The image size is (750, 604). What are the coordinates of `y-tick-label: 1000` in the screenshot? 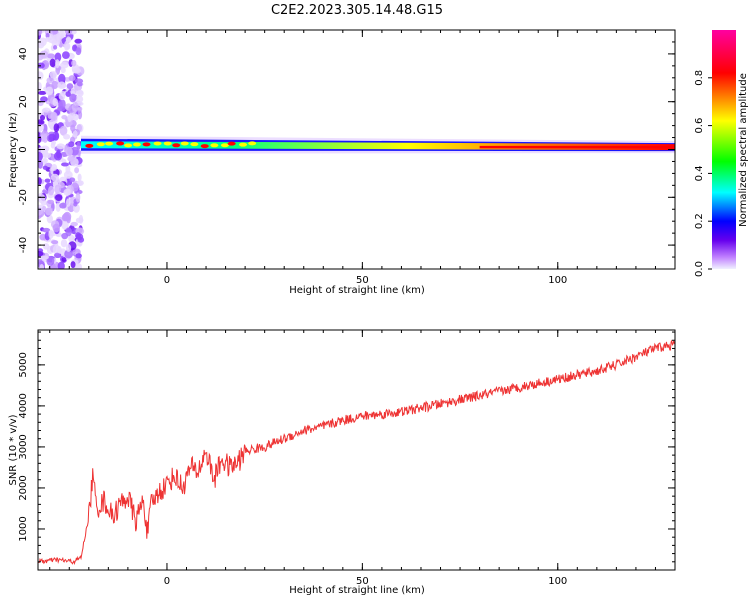 It's located at (23, 528).